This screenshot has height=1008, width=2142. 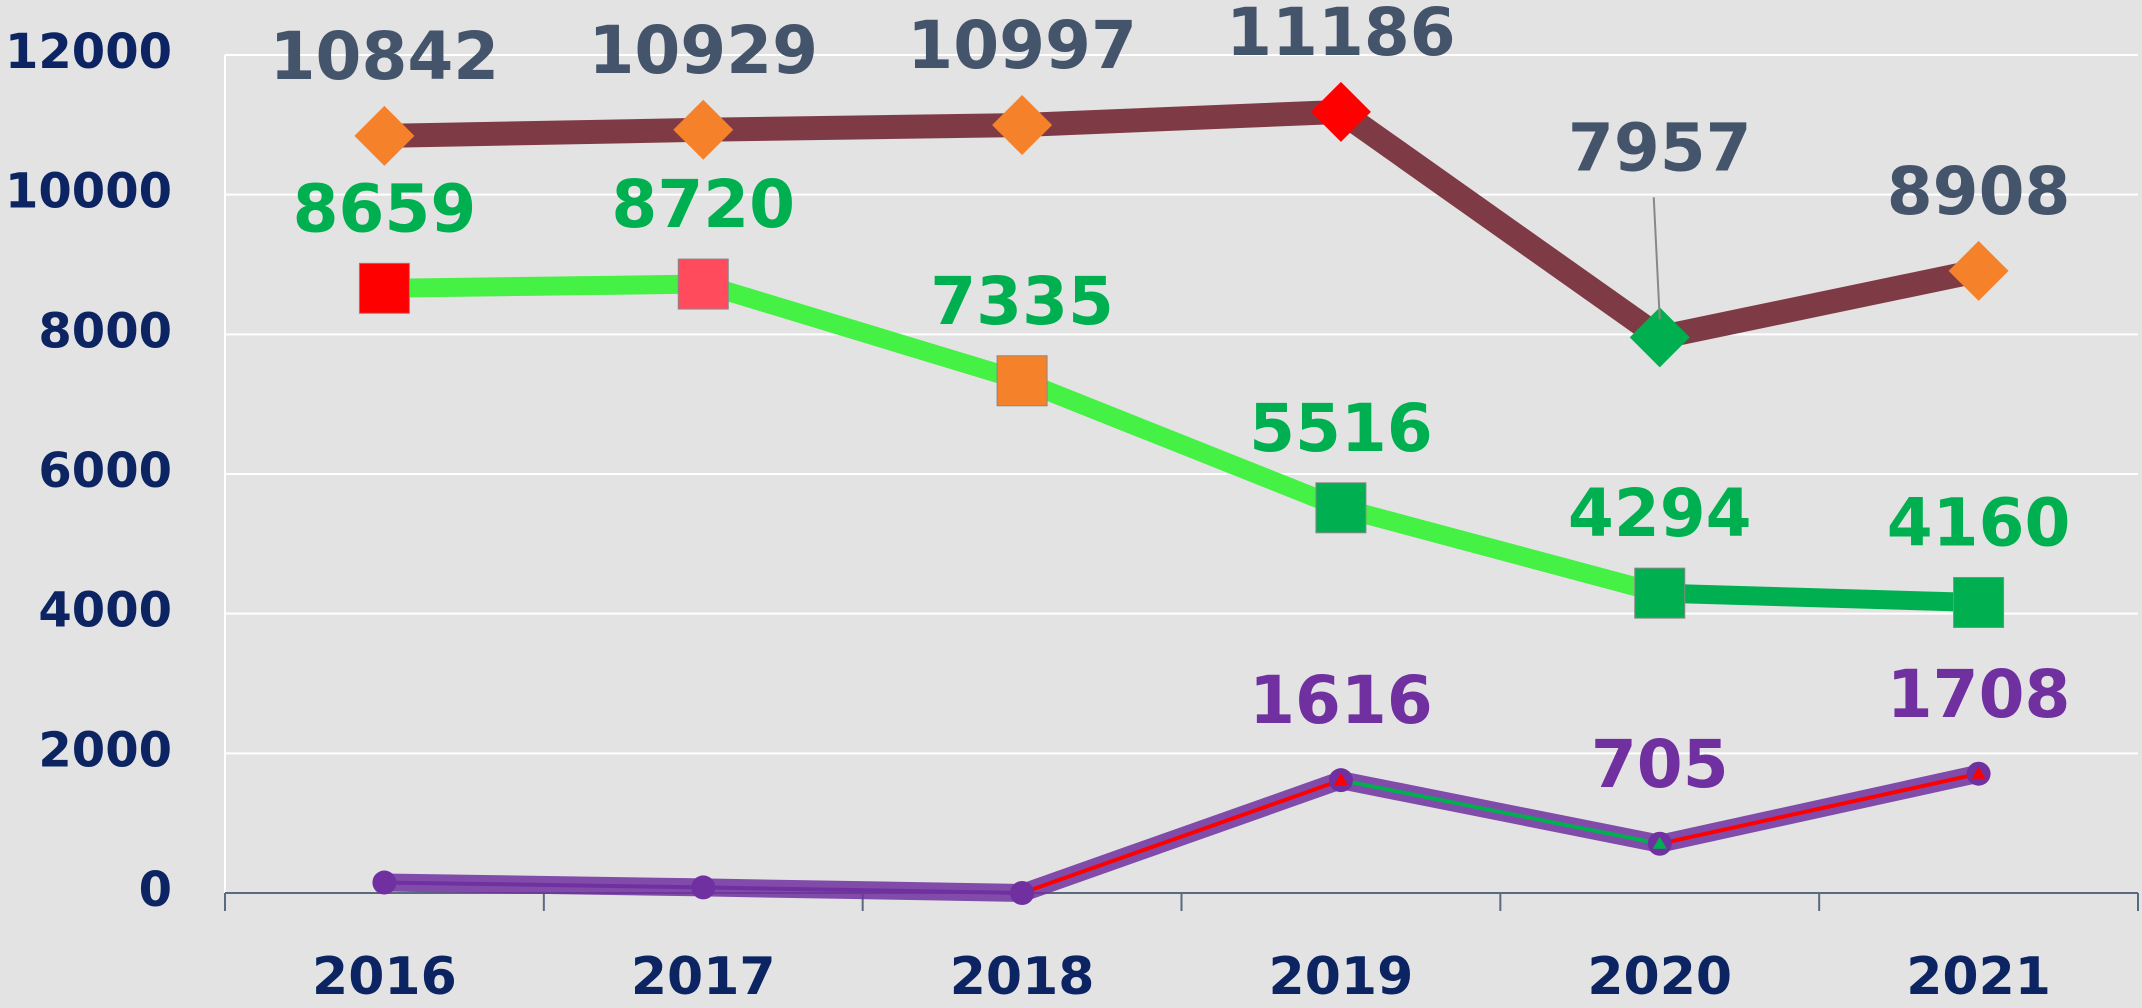 I want to click on data-label: 1708, so click(x=1979, y=694).